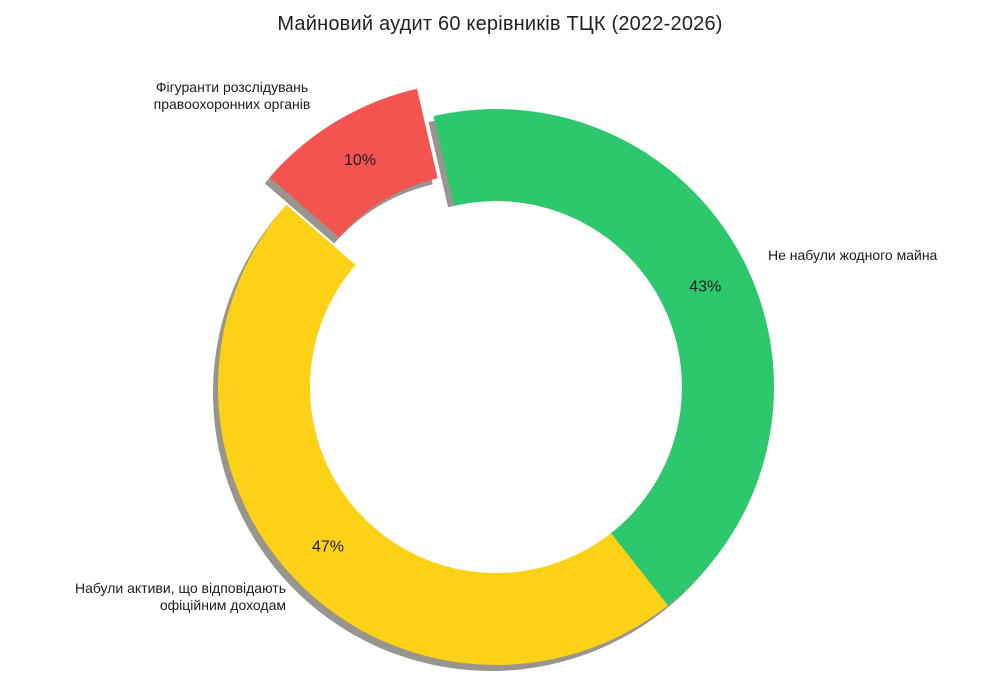 This screenshot has height=700, width=1000. What do you see at coordinates (360, 160) in the screenshot?
I see `pie-slice-pct-investigated: 10%` at bounding box center [360, 160].